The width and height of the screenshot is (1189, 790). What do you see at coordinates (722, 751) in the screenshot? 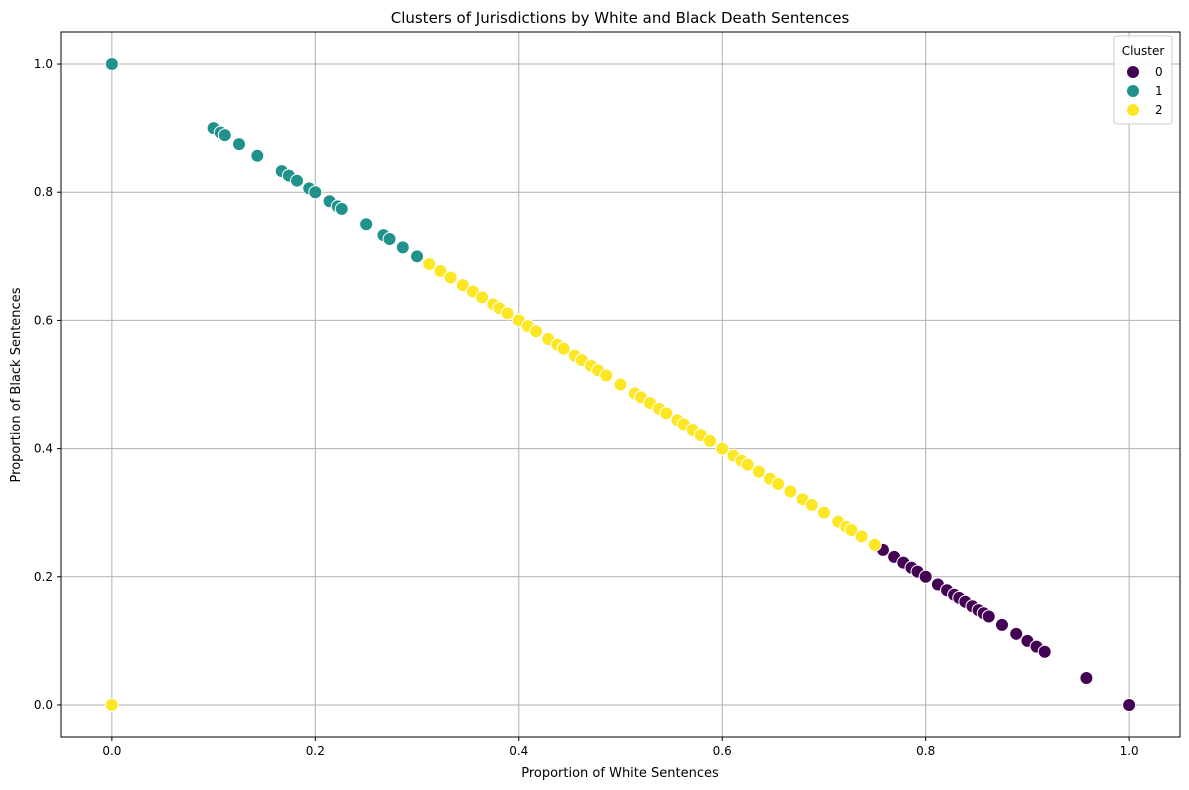
I see `x-tick-label: 0.6` at bounding box center [722, 751].